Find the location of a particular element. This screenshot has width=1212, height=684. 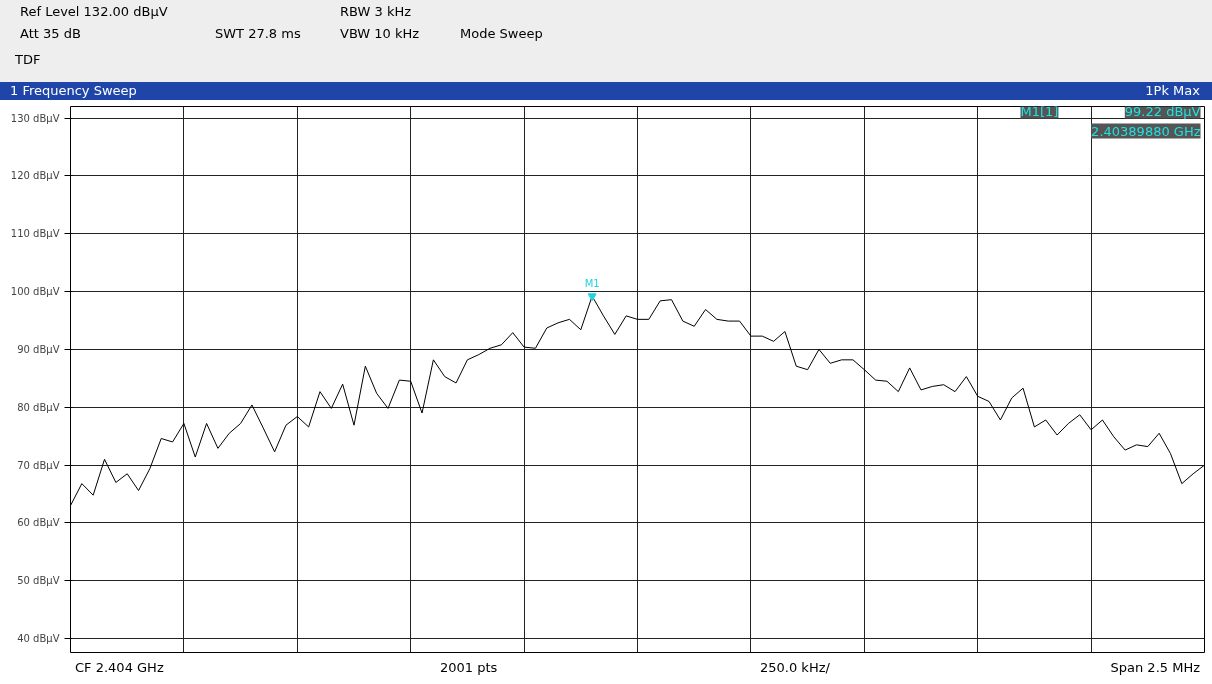

y-tick-label: 50 dBµV is located at coordinates (38, 581).